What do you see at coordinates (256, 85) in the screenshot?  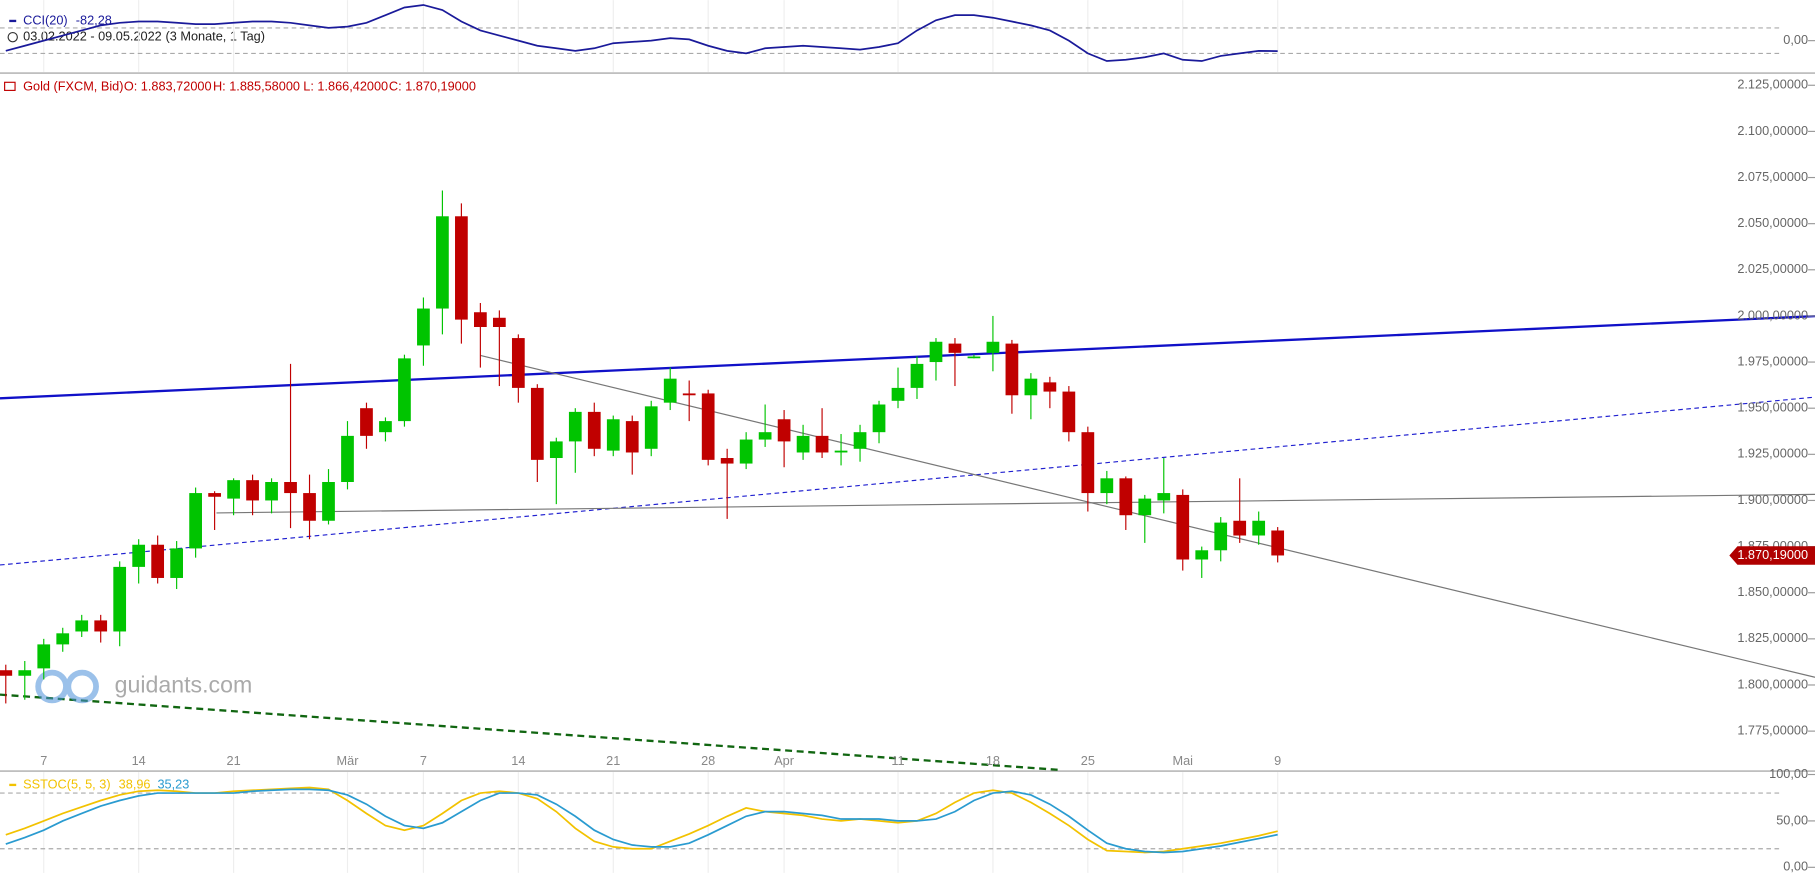 I see `ohlc-label: H: 1.885,58000` at bounding box center [256, 85].